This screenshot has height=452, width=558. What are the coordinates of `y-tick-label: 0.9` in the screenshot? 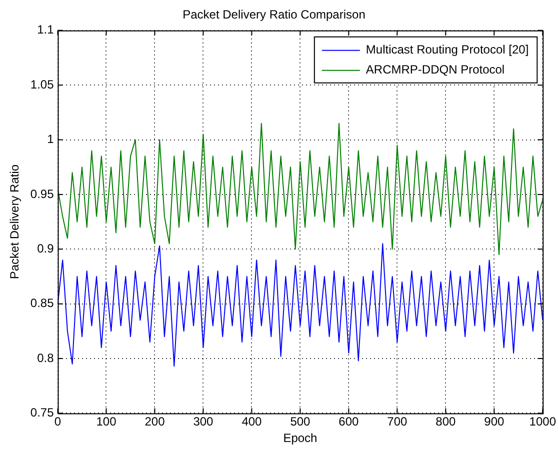 It's located at (45, 248).